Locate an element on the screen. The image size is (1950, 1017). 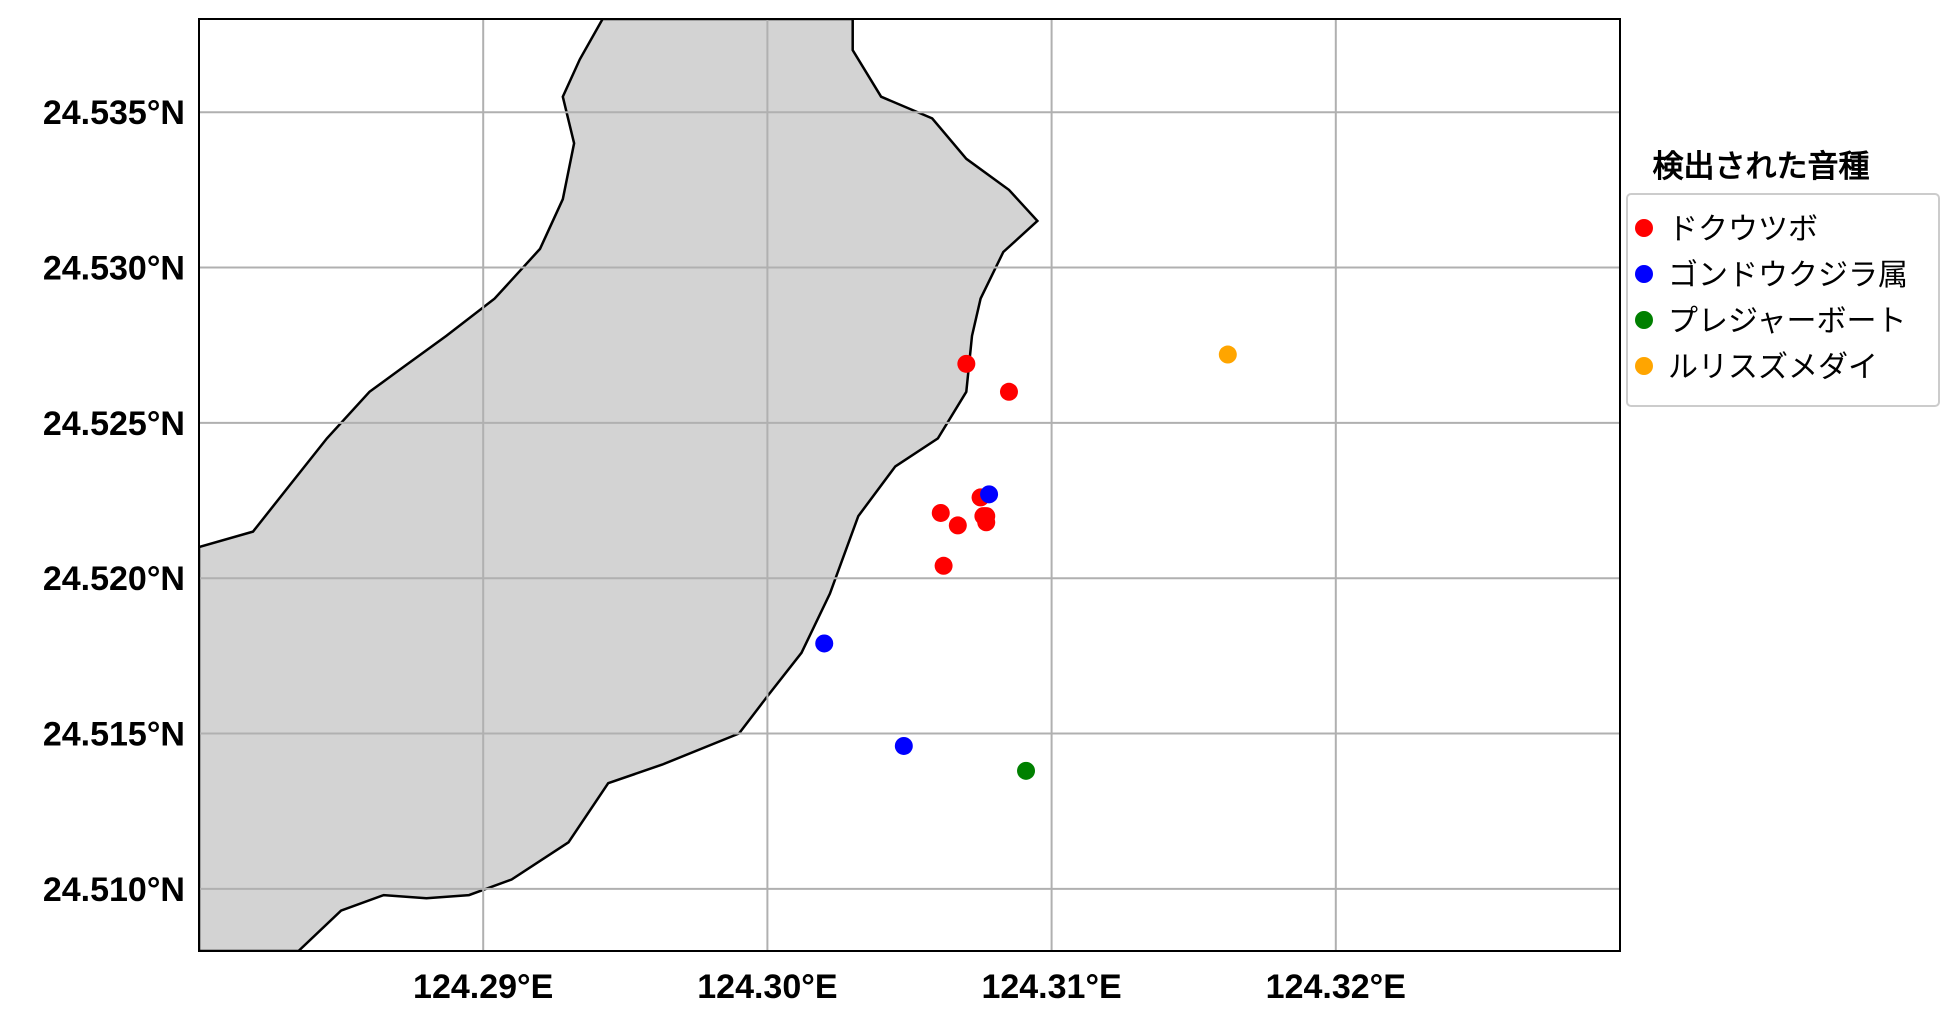
y-tick-label: 24.515°N is located at coordinates (114, 735).